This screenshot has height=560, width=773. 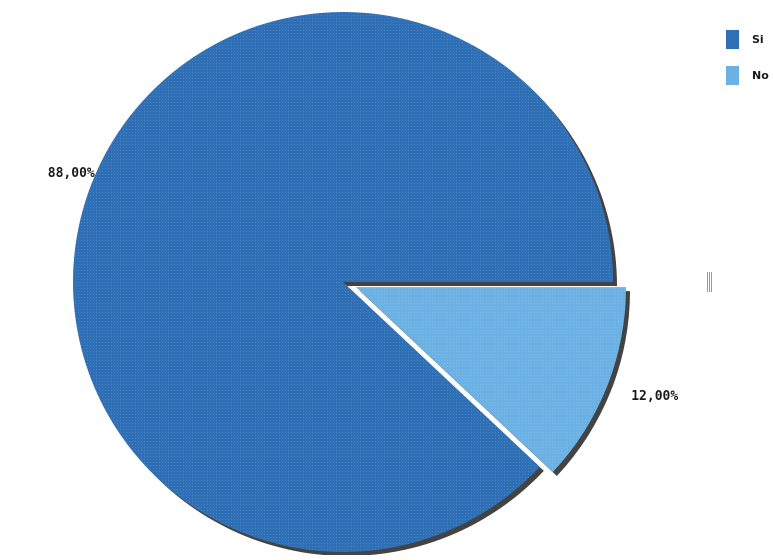 What do you see at coordinates (747, 75) in the screenshot?
I see `legend-item-no: No` at bounding box center [747, 75].